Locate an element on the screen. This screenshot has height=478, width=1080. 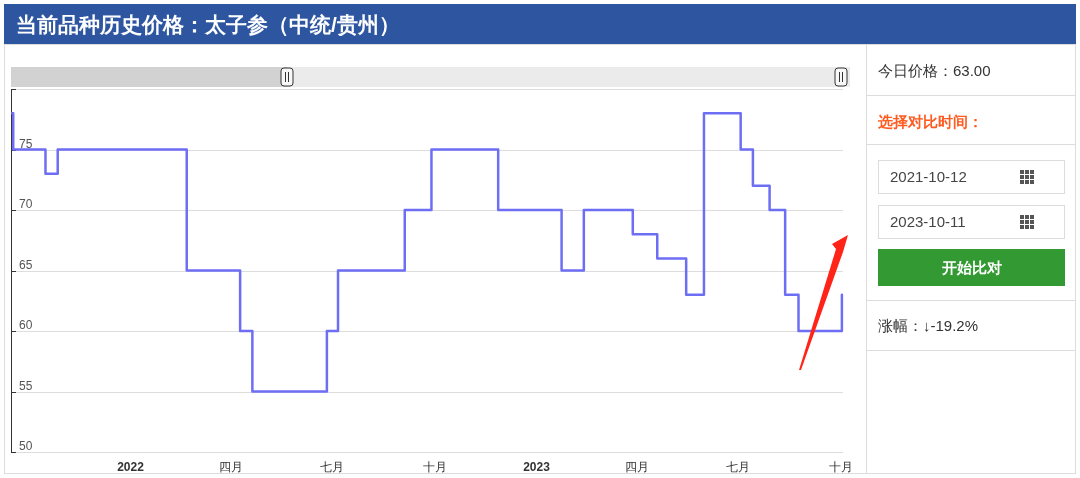
text: 今日价格：63.00 is located at coordinates (934, 70).